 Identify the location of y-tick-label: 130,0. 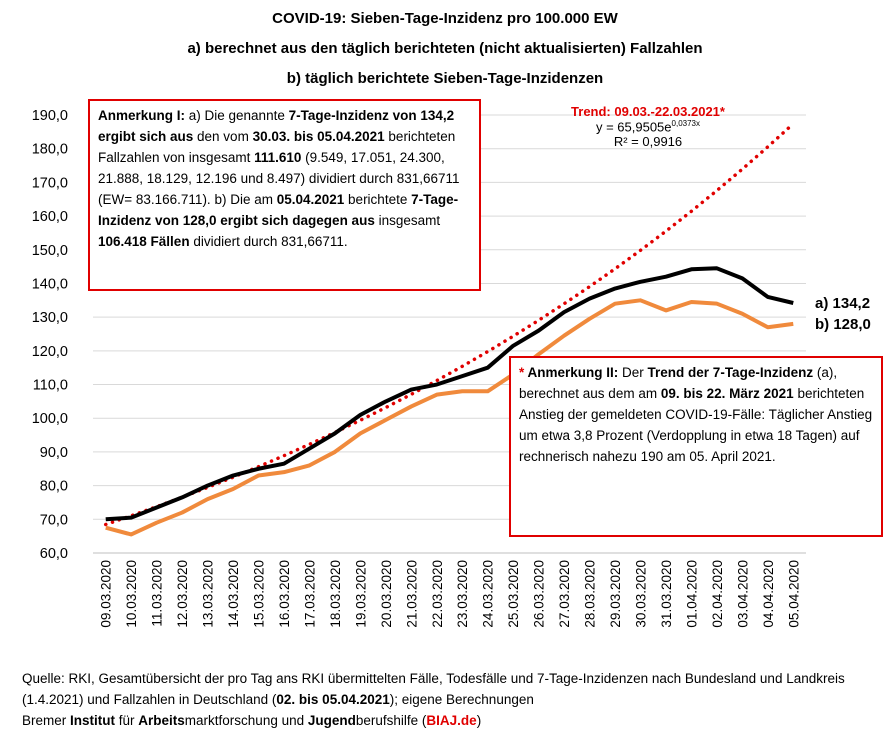
(50, 318).